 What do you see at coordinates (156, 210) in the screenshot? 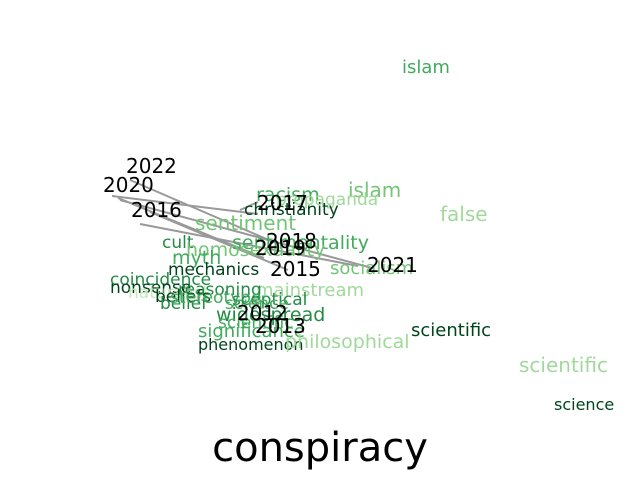
I see `year-label: 2016` at bounding box center [156, 210].